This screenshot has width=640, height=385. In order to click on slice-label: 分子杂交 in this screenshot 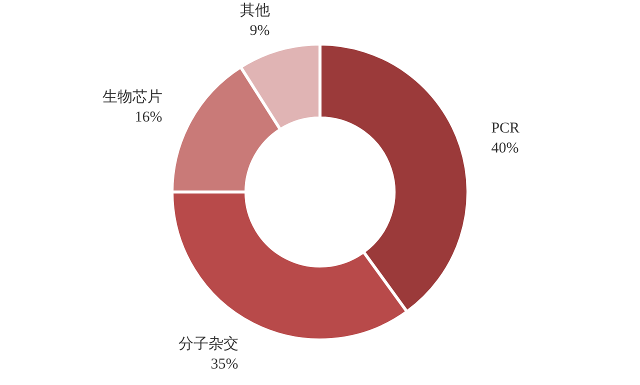, I will do `click(208, 343)`.